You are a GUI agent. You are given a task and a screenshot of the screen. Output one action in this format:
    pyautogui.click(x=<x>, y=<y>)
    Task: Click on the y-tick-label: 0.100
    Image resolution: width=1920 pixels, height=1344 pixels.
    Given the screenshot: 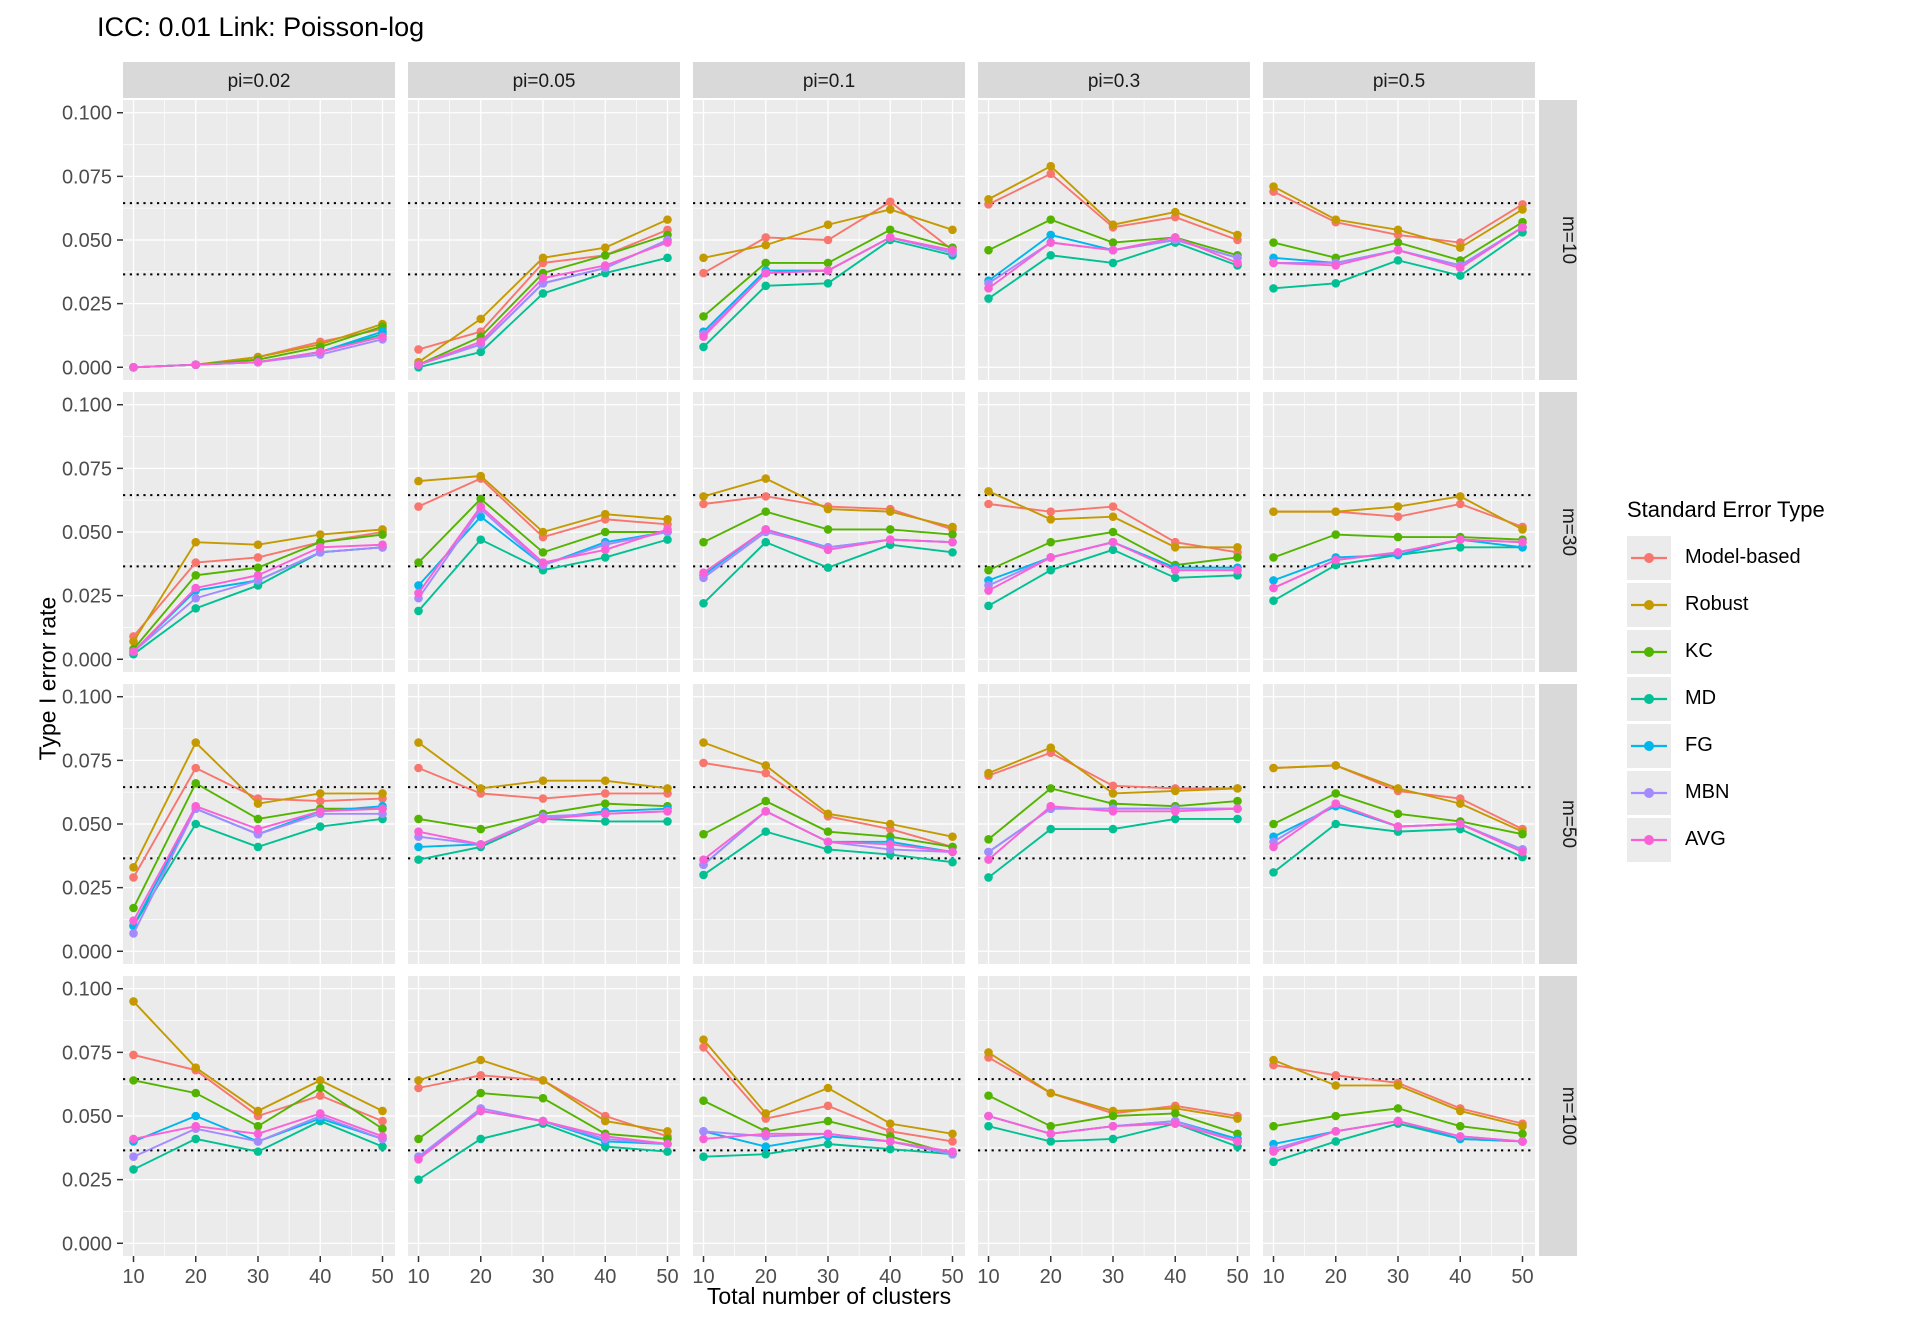 What is the action you would take?
    pyautogui.click(x=87, y=698)
    